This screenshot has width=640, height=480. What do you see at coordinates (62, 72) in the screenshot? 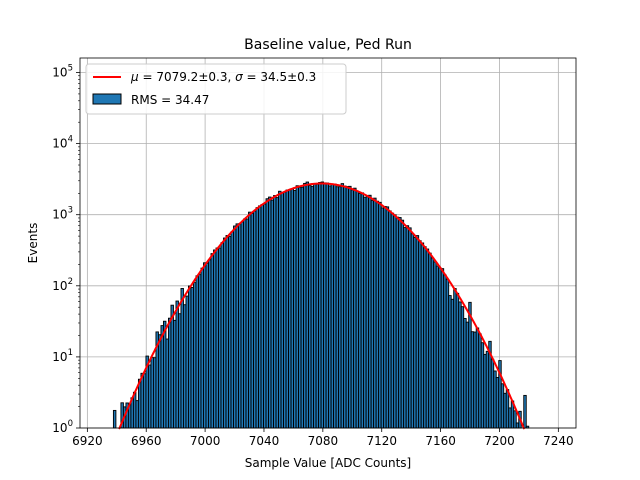
I see `y-tick-label: 10⁵` at bounding box center [62, 72].